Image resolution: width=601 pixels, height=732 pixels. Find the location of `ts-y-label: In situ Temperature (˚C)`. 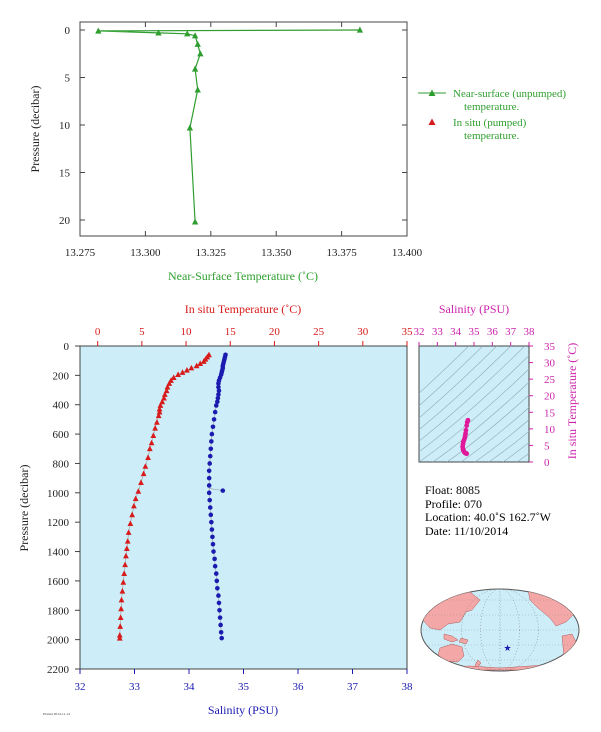

ts-y-label: In situ Temperature (˚C) is located at coordinates (572, 401).